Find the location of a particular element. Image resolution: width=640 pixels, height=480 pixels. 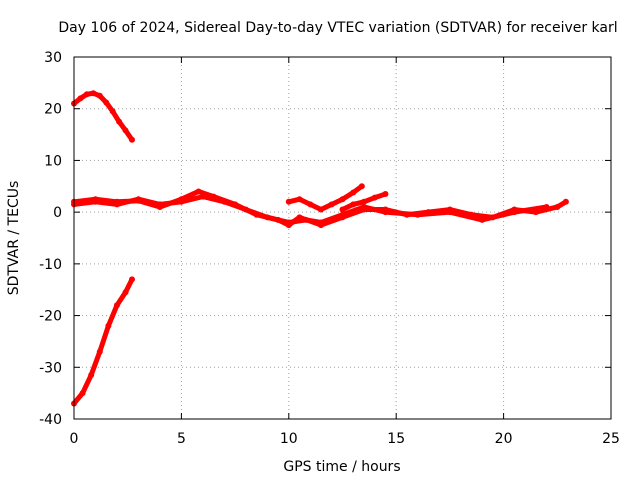

x-tick-label: 20 is located at coordinates (504, 439).